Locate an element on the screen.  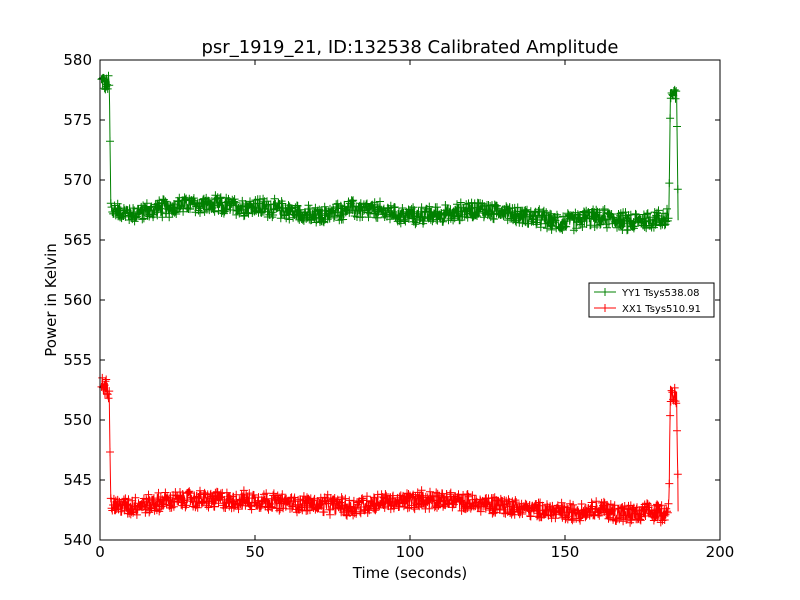
x-tick-label: 150 is located at coordinates (565, 552).